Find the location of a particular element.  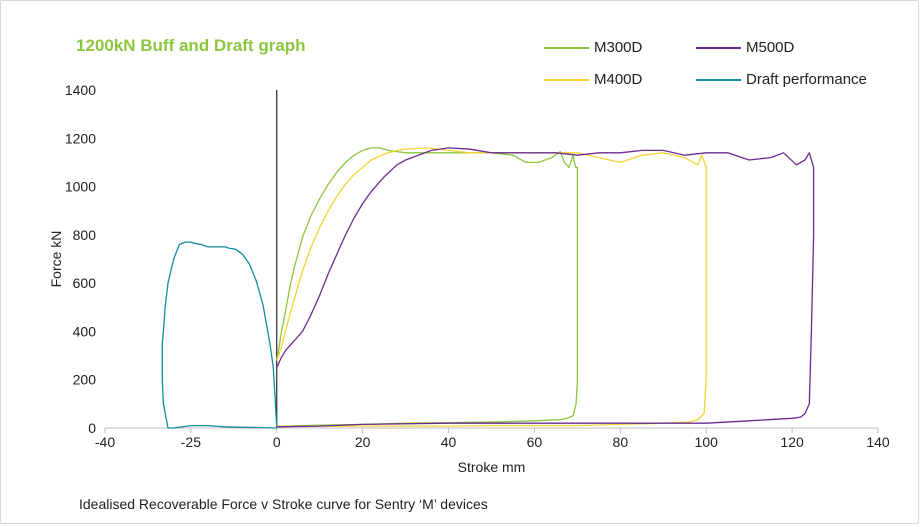

y-tick-label: 1200 is located at coordinates (80, 138).